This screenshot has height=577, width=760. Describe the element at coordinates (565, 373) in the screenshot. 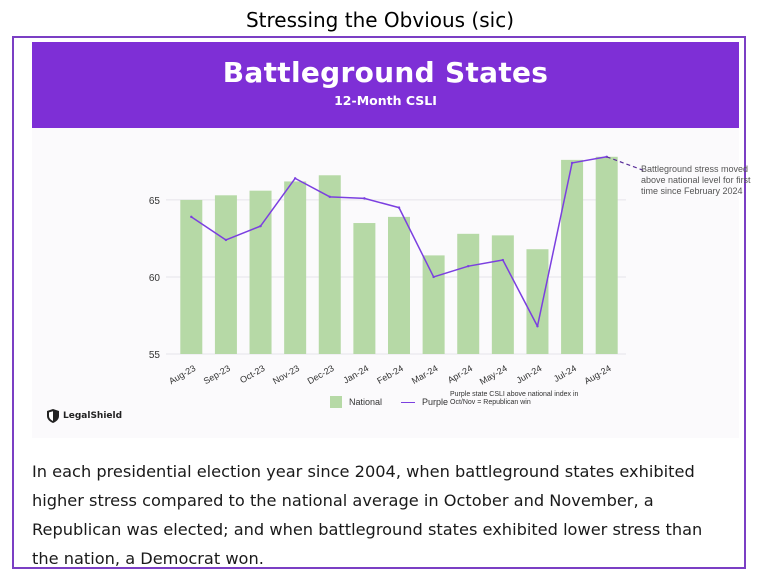

I see `x-tick-label: Jul-24` at that location.